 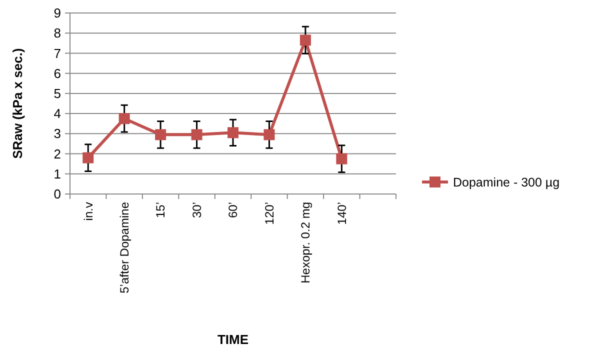 I want to click on y-axis-title: SRaw (kPa x sec.), so click(x=17, y=103).